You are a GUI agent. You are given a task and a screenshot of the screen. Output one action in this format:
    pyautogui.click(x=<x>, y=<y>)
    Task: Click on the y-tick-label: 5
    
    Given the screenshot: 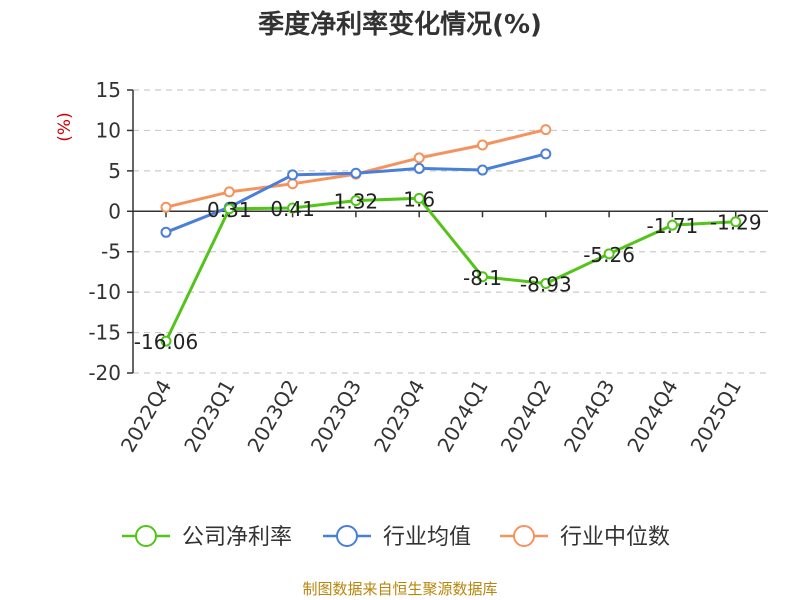 What is the action you would take?
    pyautogui.click(x=114, y=171)
    